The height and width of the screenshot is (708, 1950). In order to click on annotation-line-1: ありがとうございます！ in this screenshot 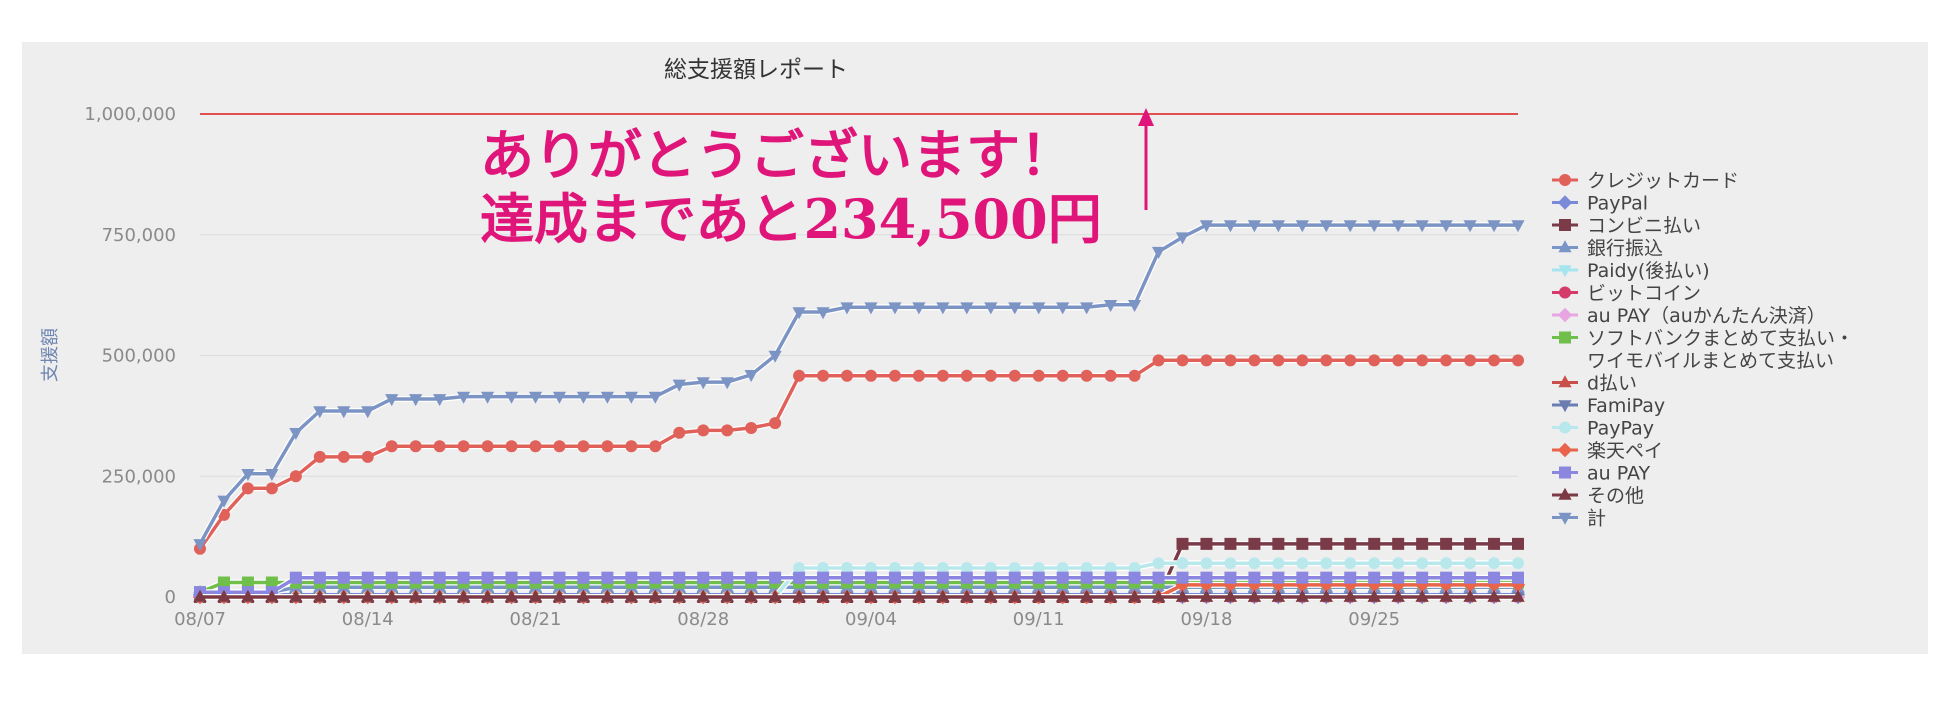, I will do `click(777, 155)`.